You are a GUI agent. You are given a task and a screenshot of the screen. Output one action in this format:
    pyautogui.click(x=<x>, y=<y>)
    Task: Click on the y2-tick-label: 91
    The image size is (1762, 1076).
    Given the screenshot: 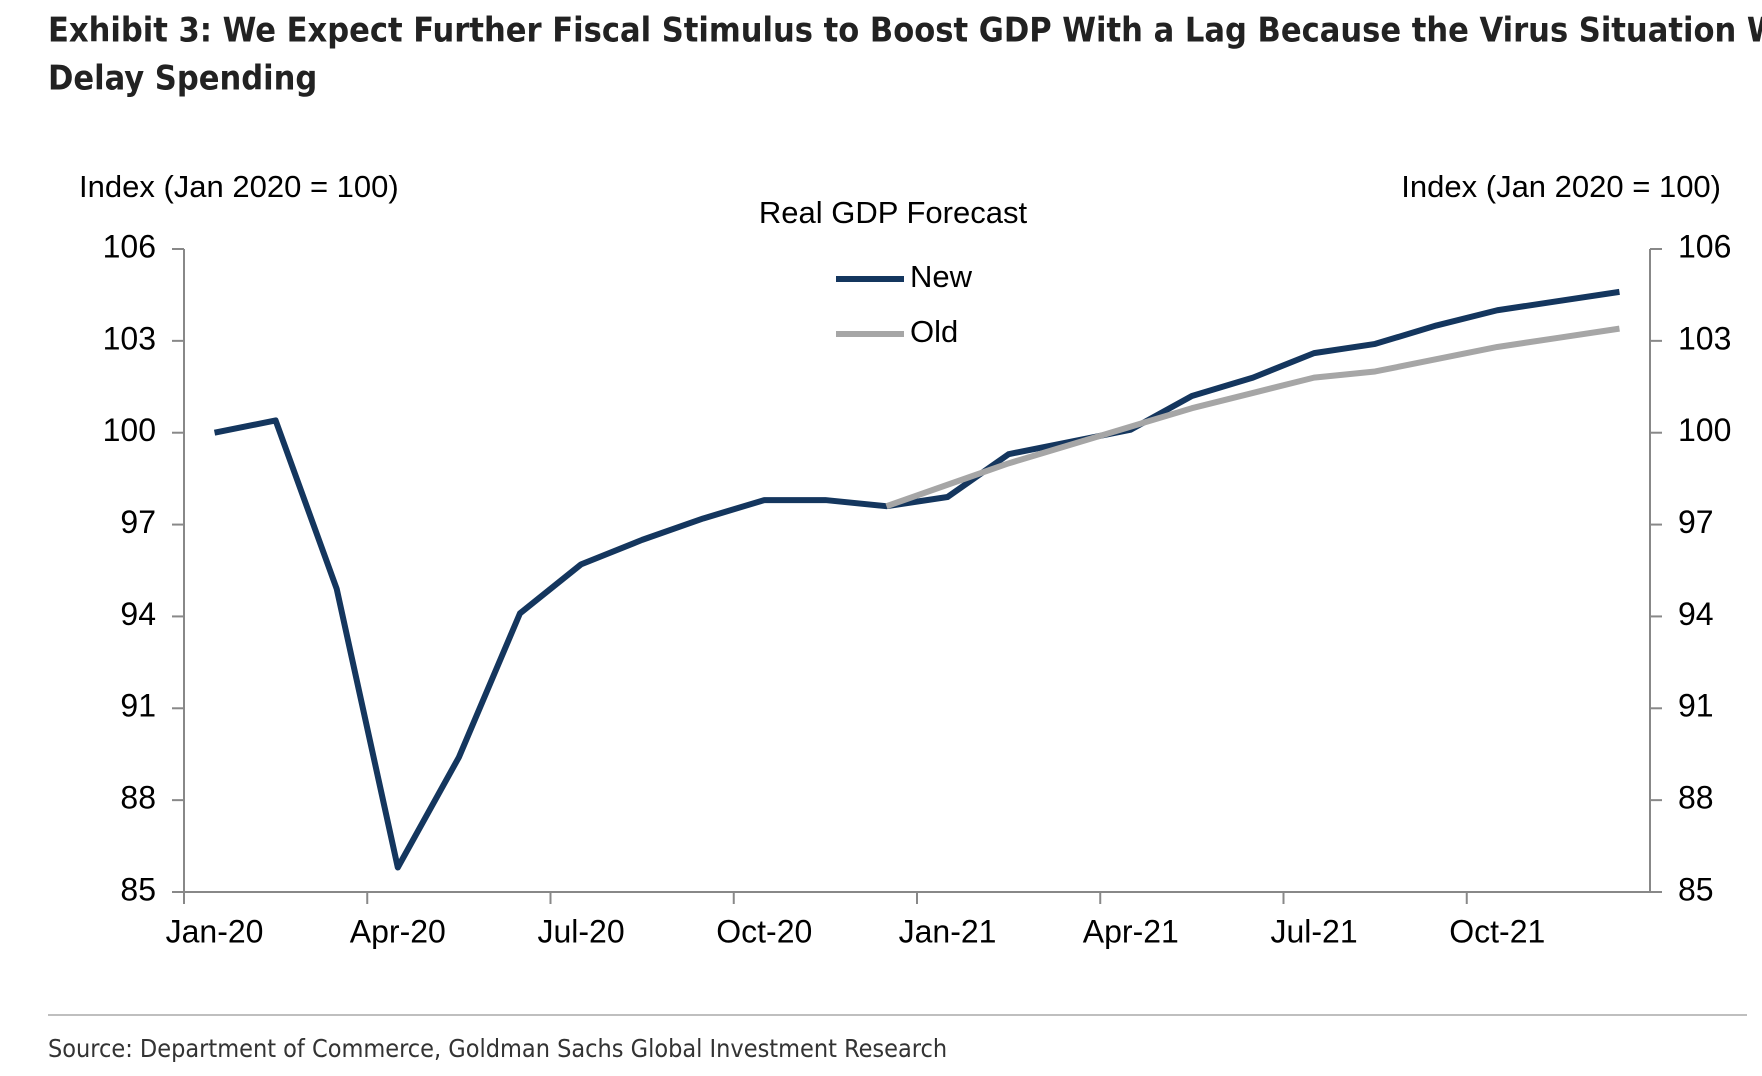 What is the action you would take?
    pyautogui.click(x=1696, y=706)
    